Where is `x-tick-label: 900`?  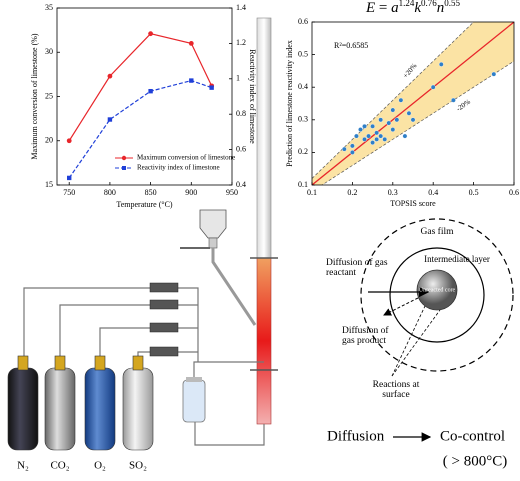
x-tick-label: 900 is located at coordinates (191, 192).